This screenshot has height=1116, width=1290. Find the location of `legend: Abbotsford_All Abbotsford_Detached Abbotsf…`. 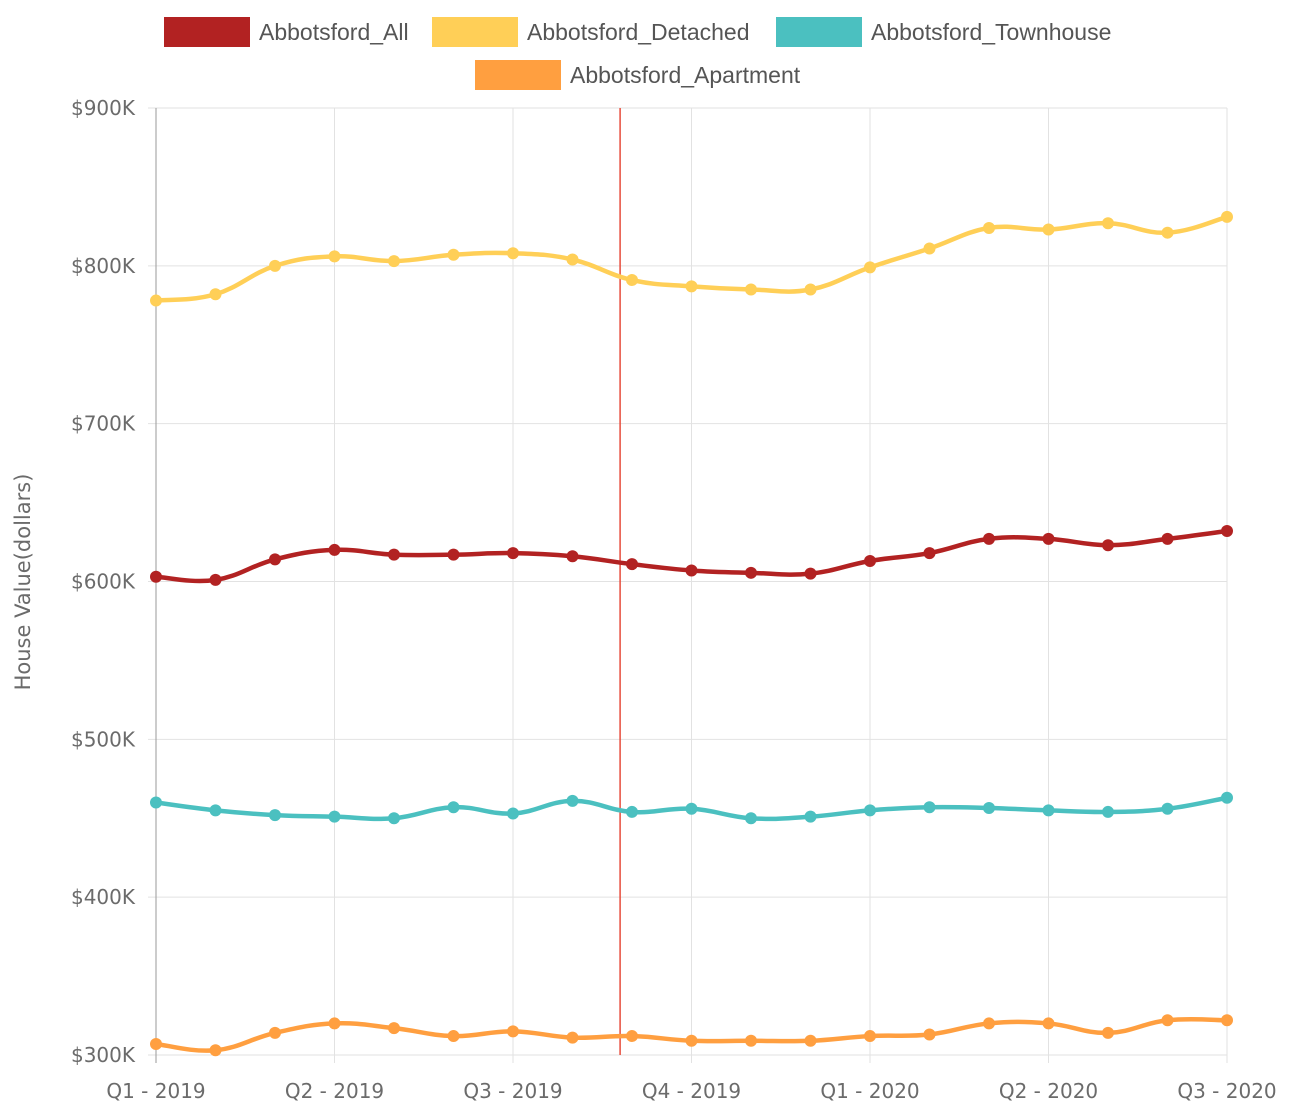

legend: Abbotsford_All Abbotsford_Detached Abbotsf… is located at coordinates (637, 53).